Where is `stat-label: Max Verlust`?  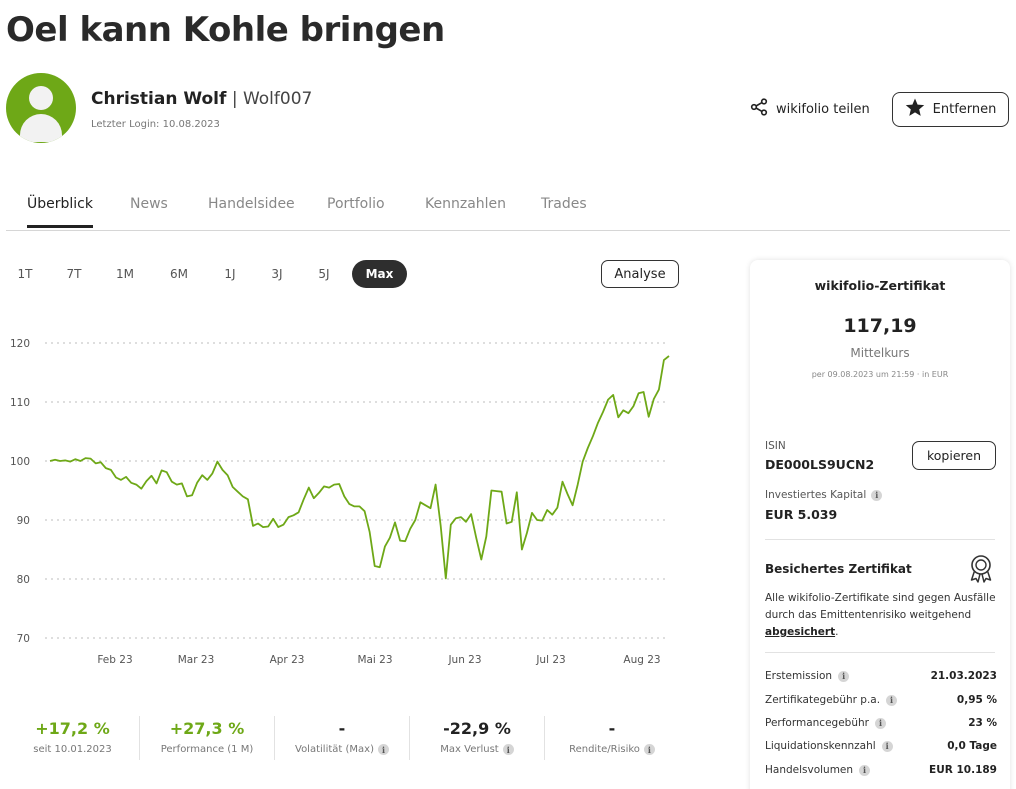 stat-label: Max Verlust is located at coordinates (469, 749).